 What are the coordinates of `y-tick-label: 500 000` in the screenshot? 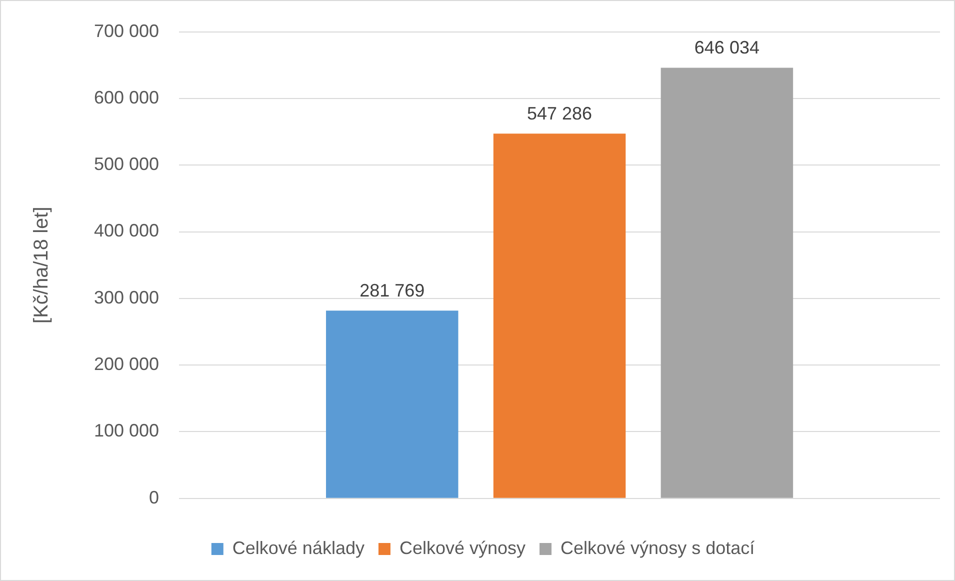 It's located at (127, 164).